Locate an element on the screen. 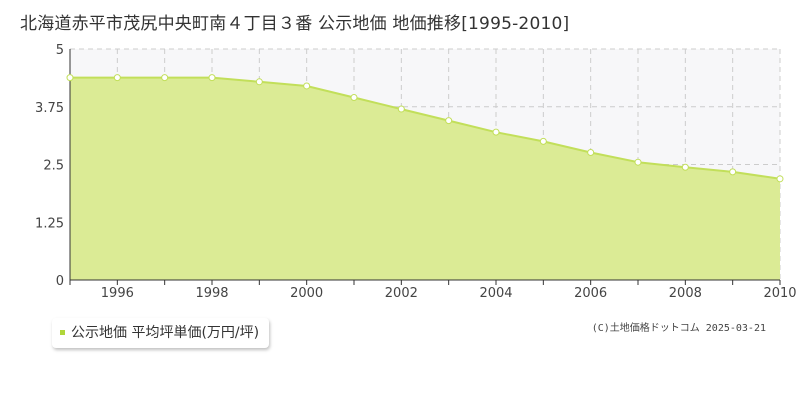 Image resolution: width=800 pixels, height=400 pixels. y-tick-label: 2.5 is located at coordinates (53, 166).